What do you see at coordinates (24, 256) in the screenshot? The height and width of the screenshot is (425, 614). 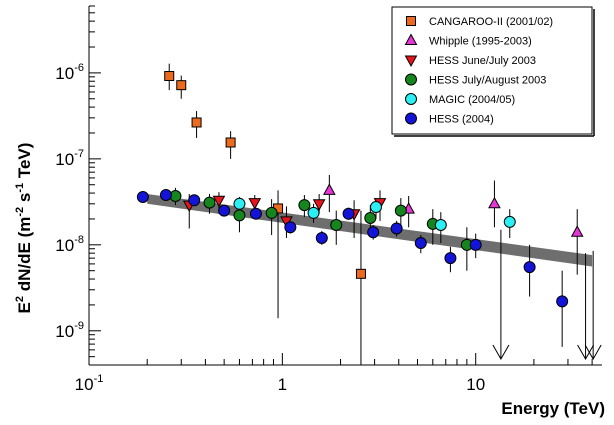 I see `y-label-middle: dN/dE (m` at bounding box center [24, 256].